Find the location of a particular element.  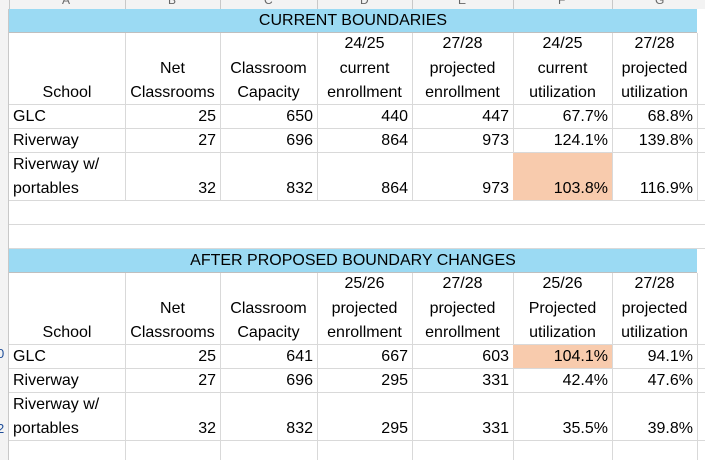

row-number-fragment: 2 is located at coordinates (2, 428).